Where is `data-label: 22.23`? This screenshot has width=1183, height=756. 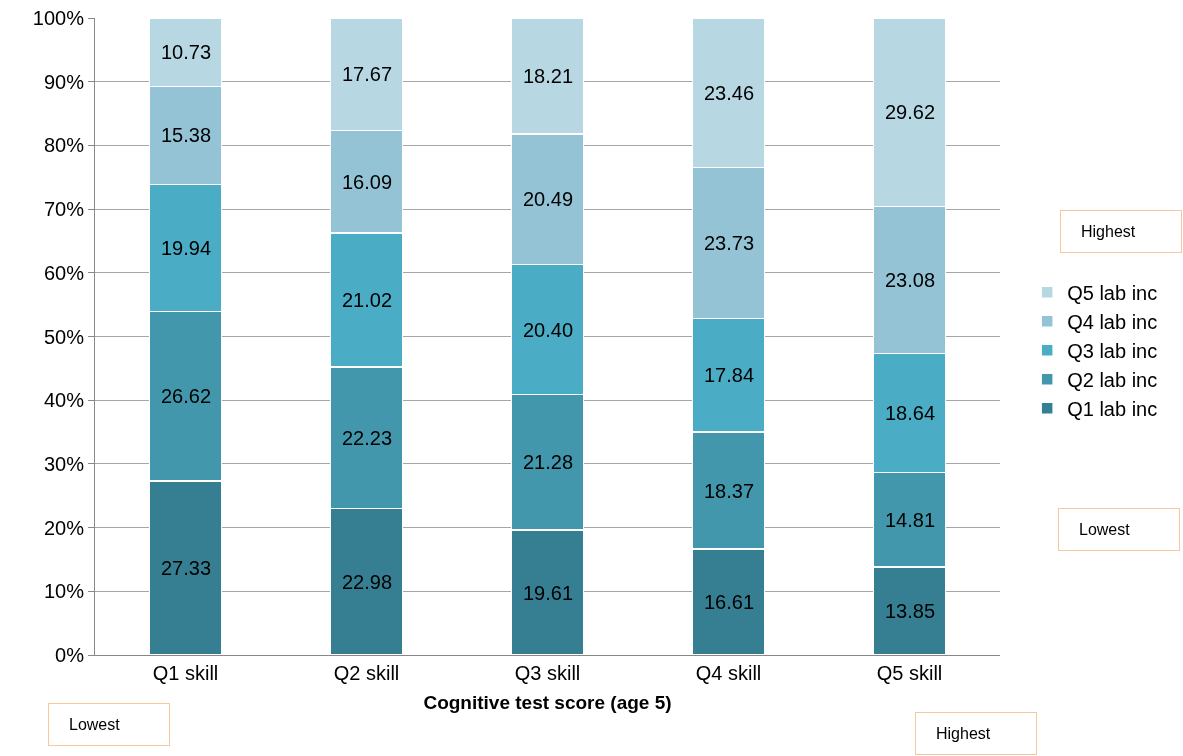 data-label: 22.23 is located at coordinates (367, 438).